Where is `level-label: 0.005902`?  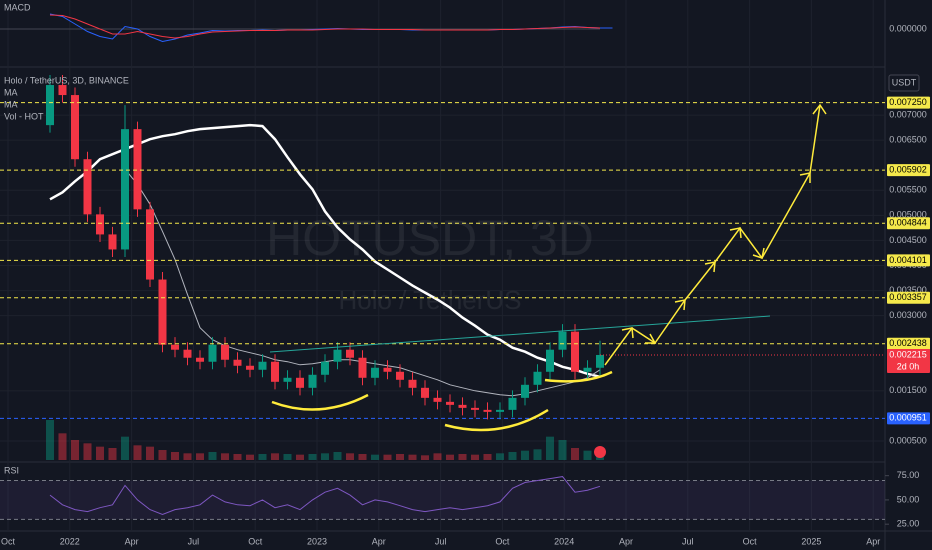
level-label: 0.005902 is located at coordinates (908, 170).